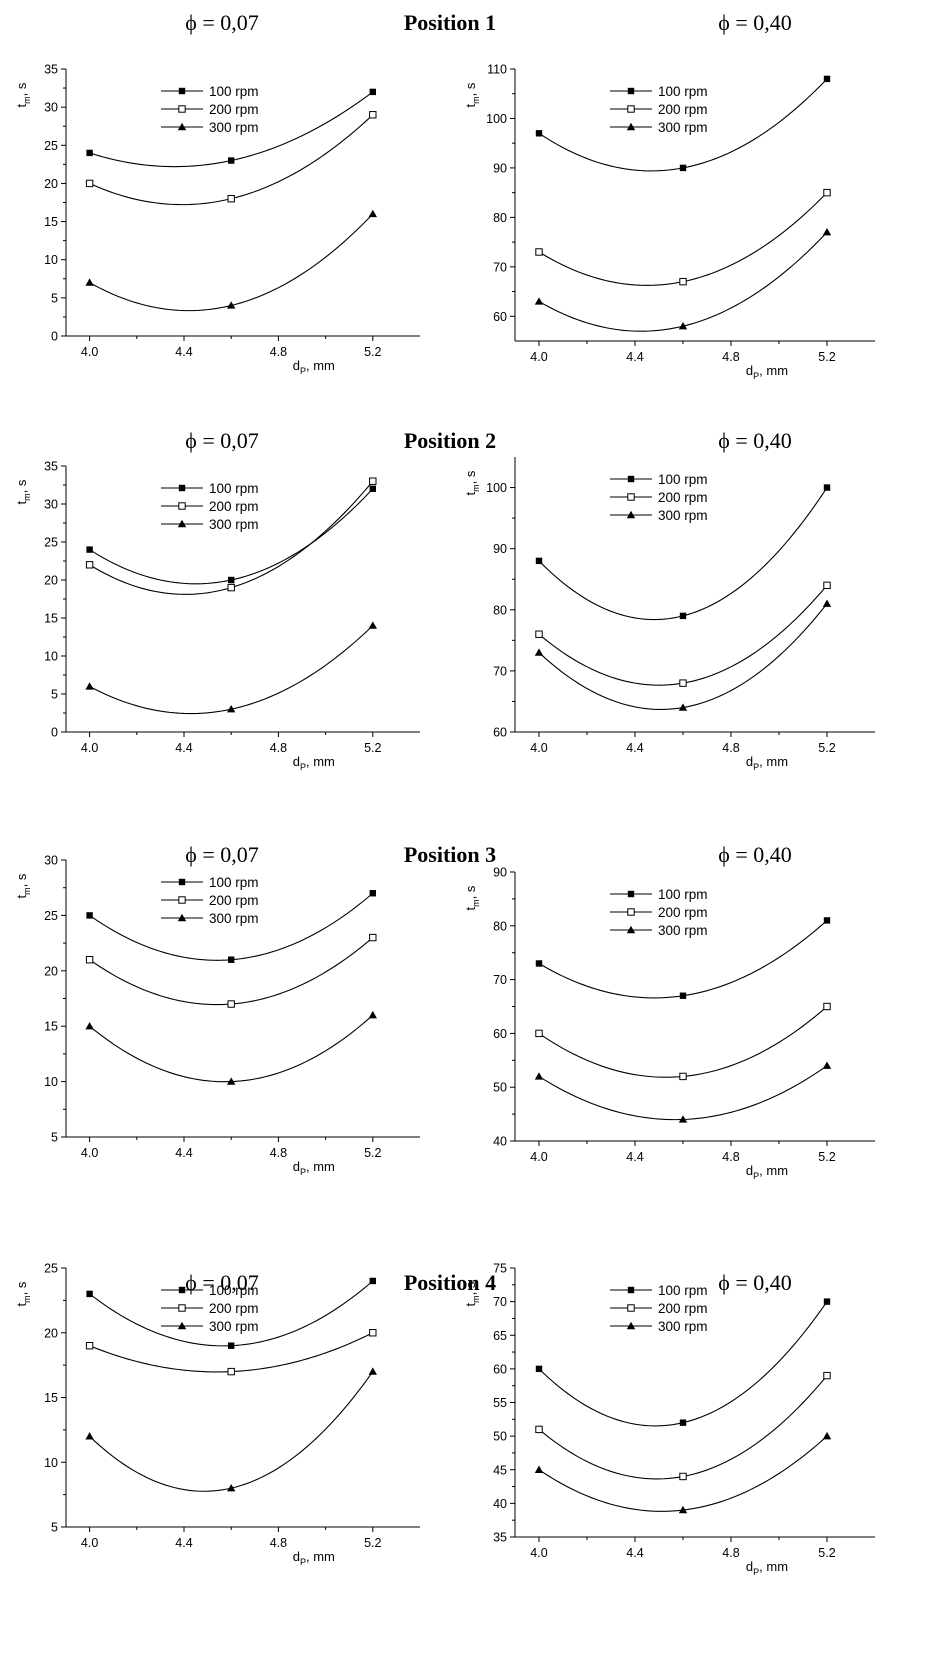 The height and width of the screenshot is (1671, 930). I want to click on row1-left-header: ϕ = 0,07, so click(222, 22).